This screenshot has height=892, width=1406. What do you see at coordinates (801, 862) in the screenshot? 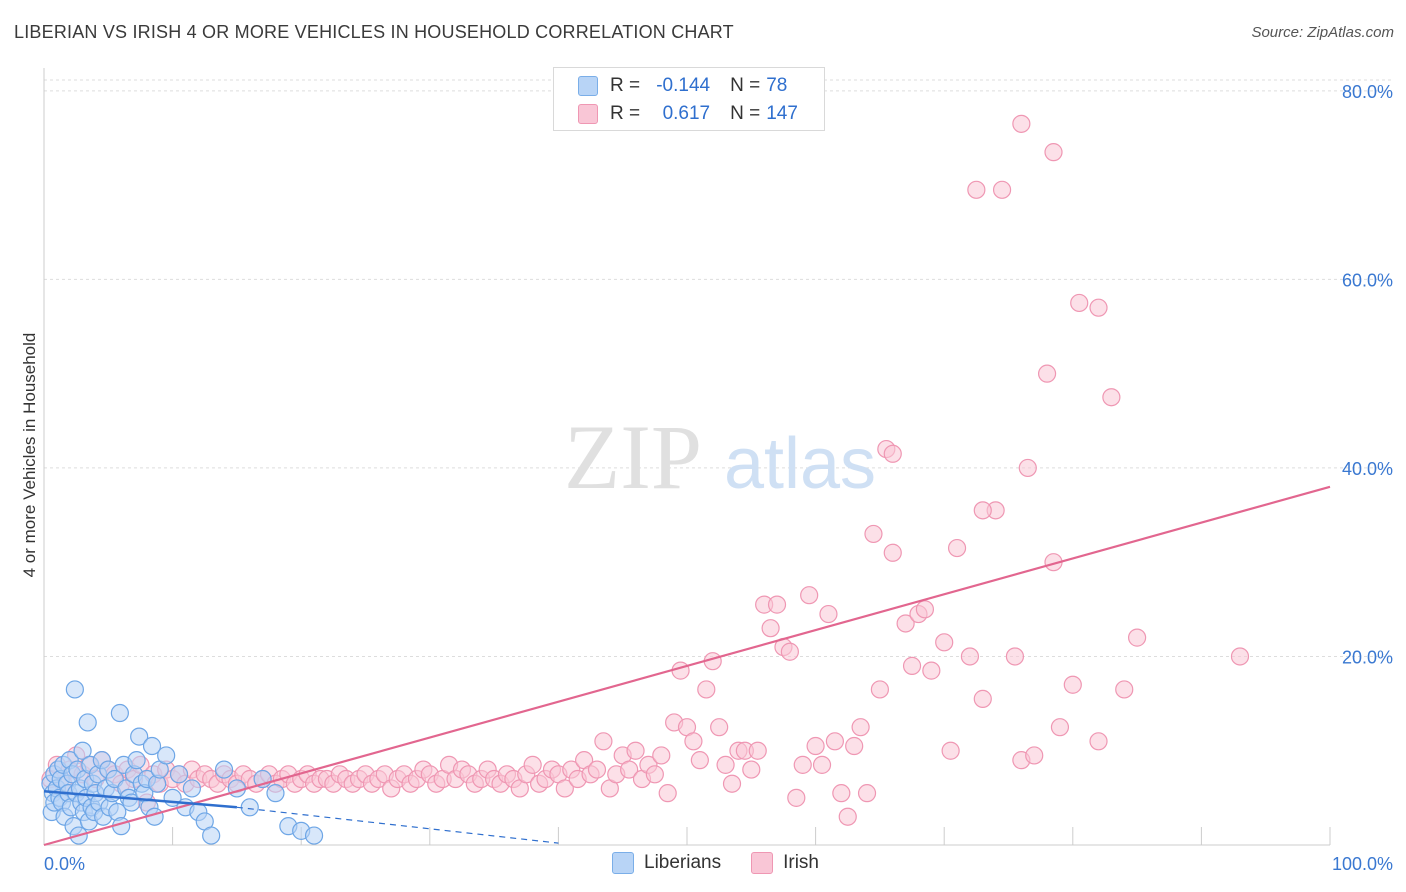
I see `legend-label-irish: Irish` at bounding box center [801, 862].